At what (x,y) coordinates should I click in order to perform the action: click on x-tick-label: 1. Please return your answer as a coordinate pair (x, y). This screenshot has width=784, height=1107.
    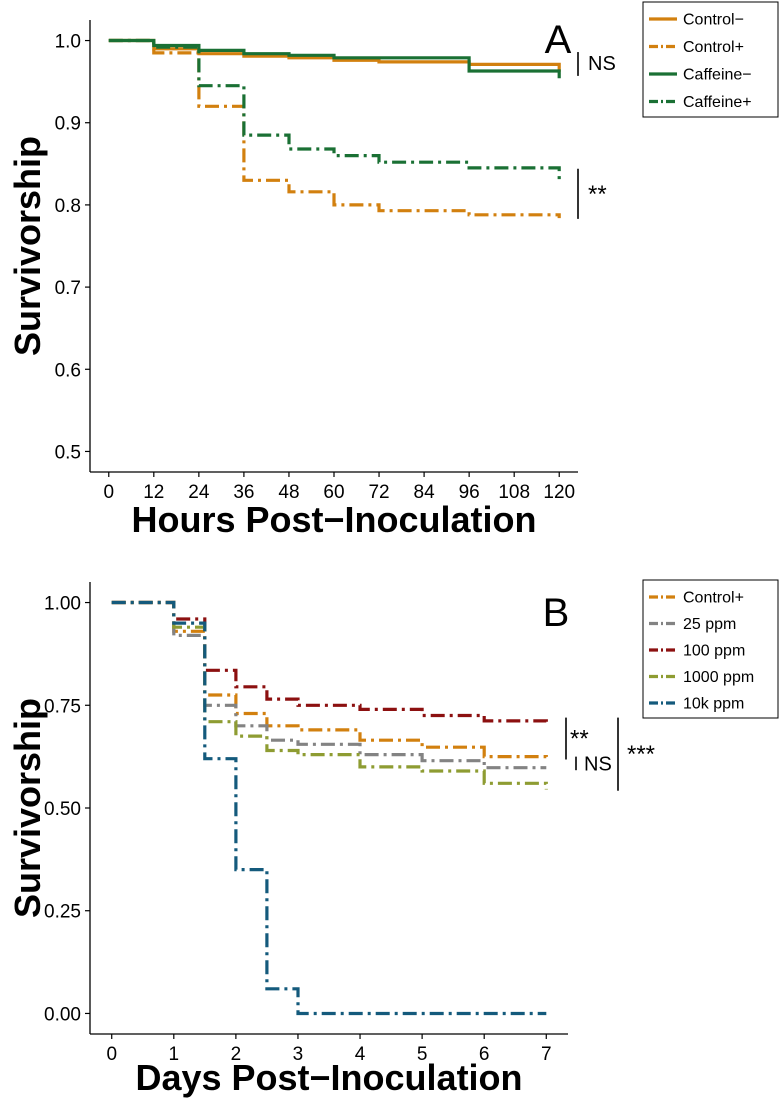
    Looking at the image, I should click on (174, 1054).